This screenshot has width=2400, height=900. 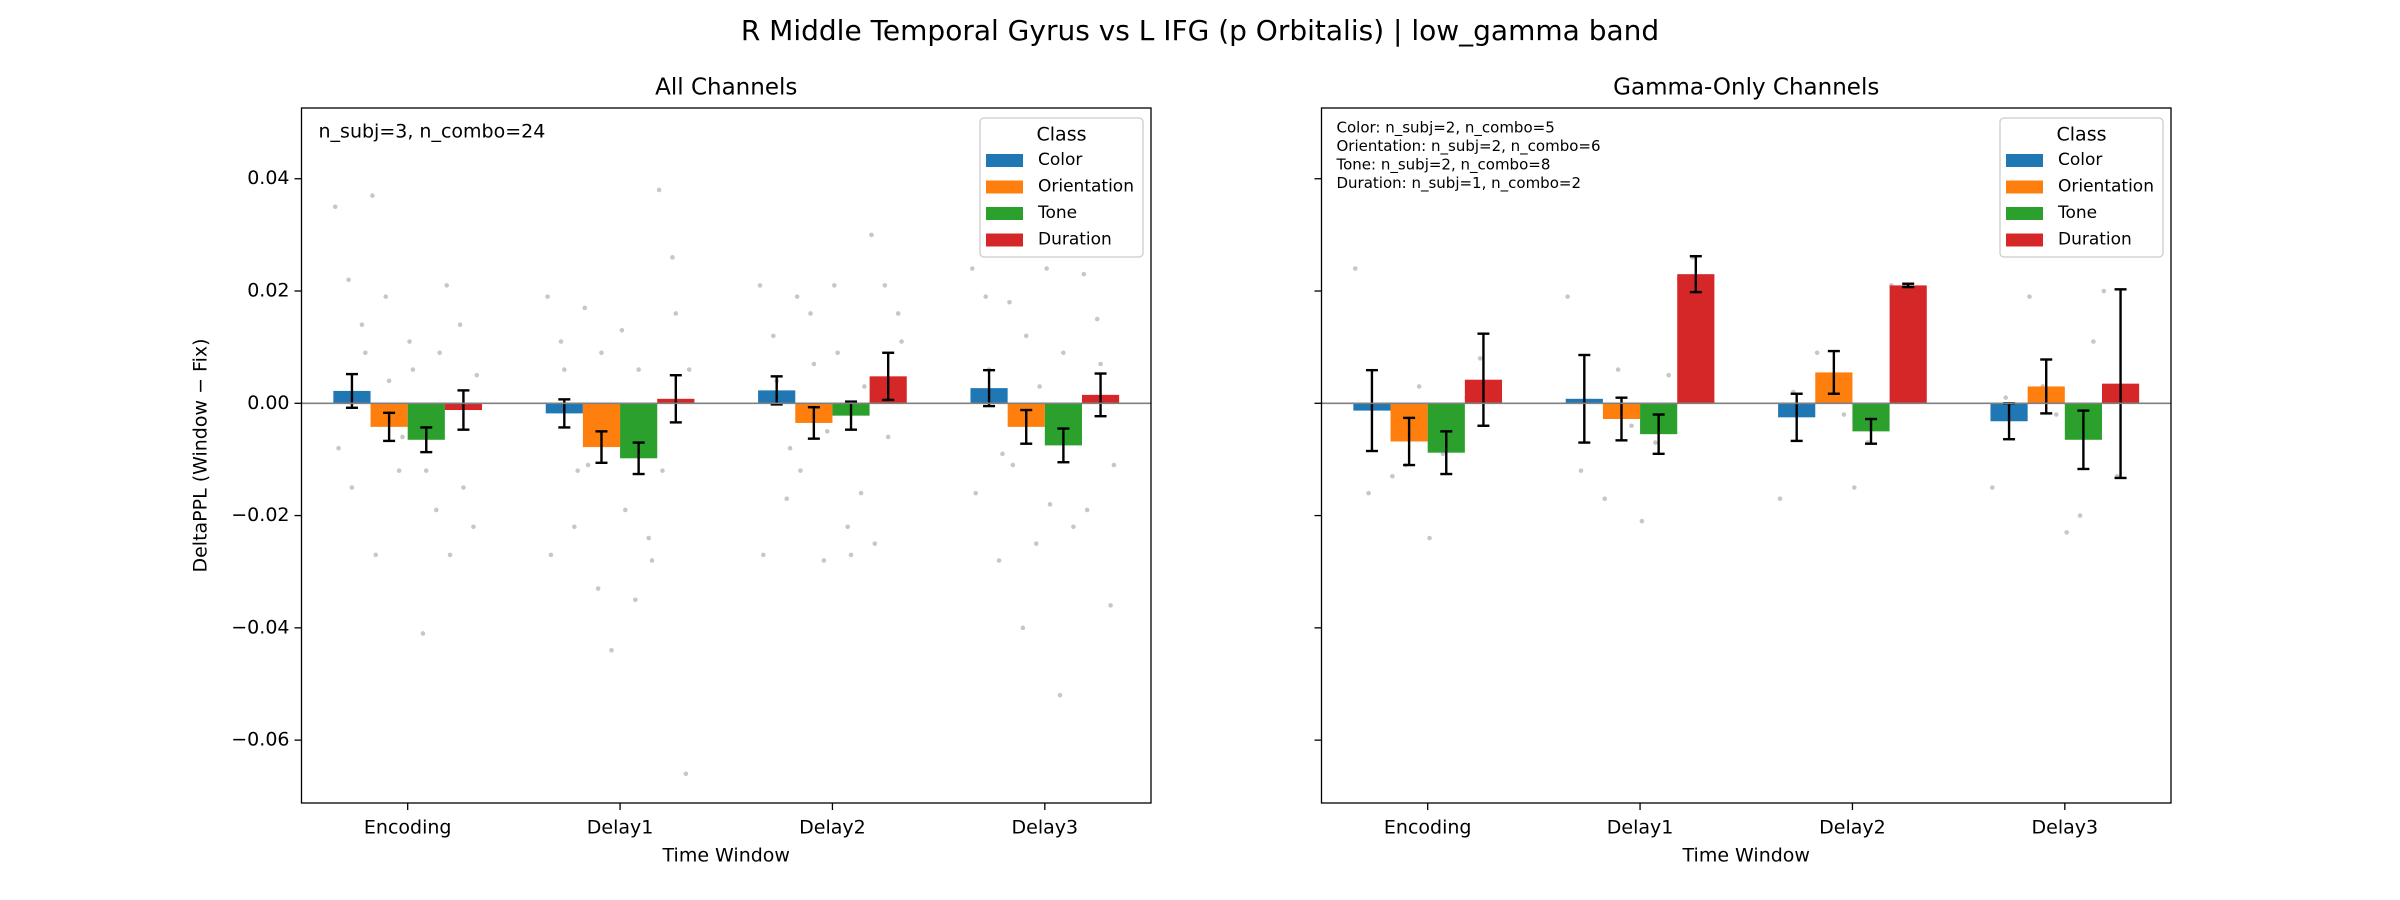 What do you see at coordinates (2081, 187) in the screenshot?
I see `legend-frame` at bounding box center [2081, 187].